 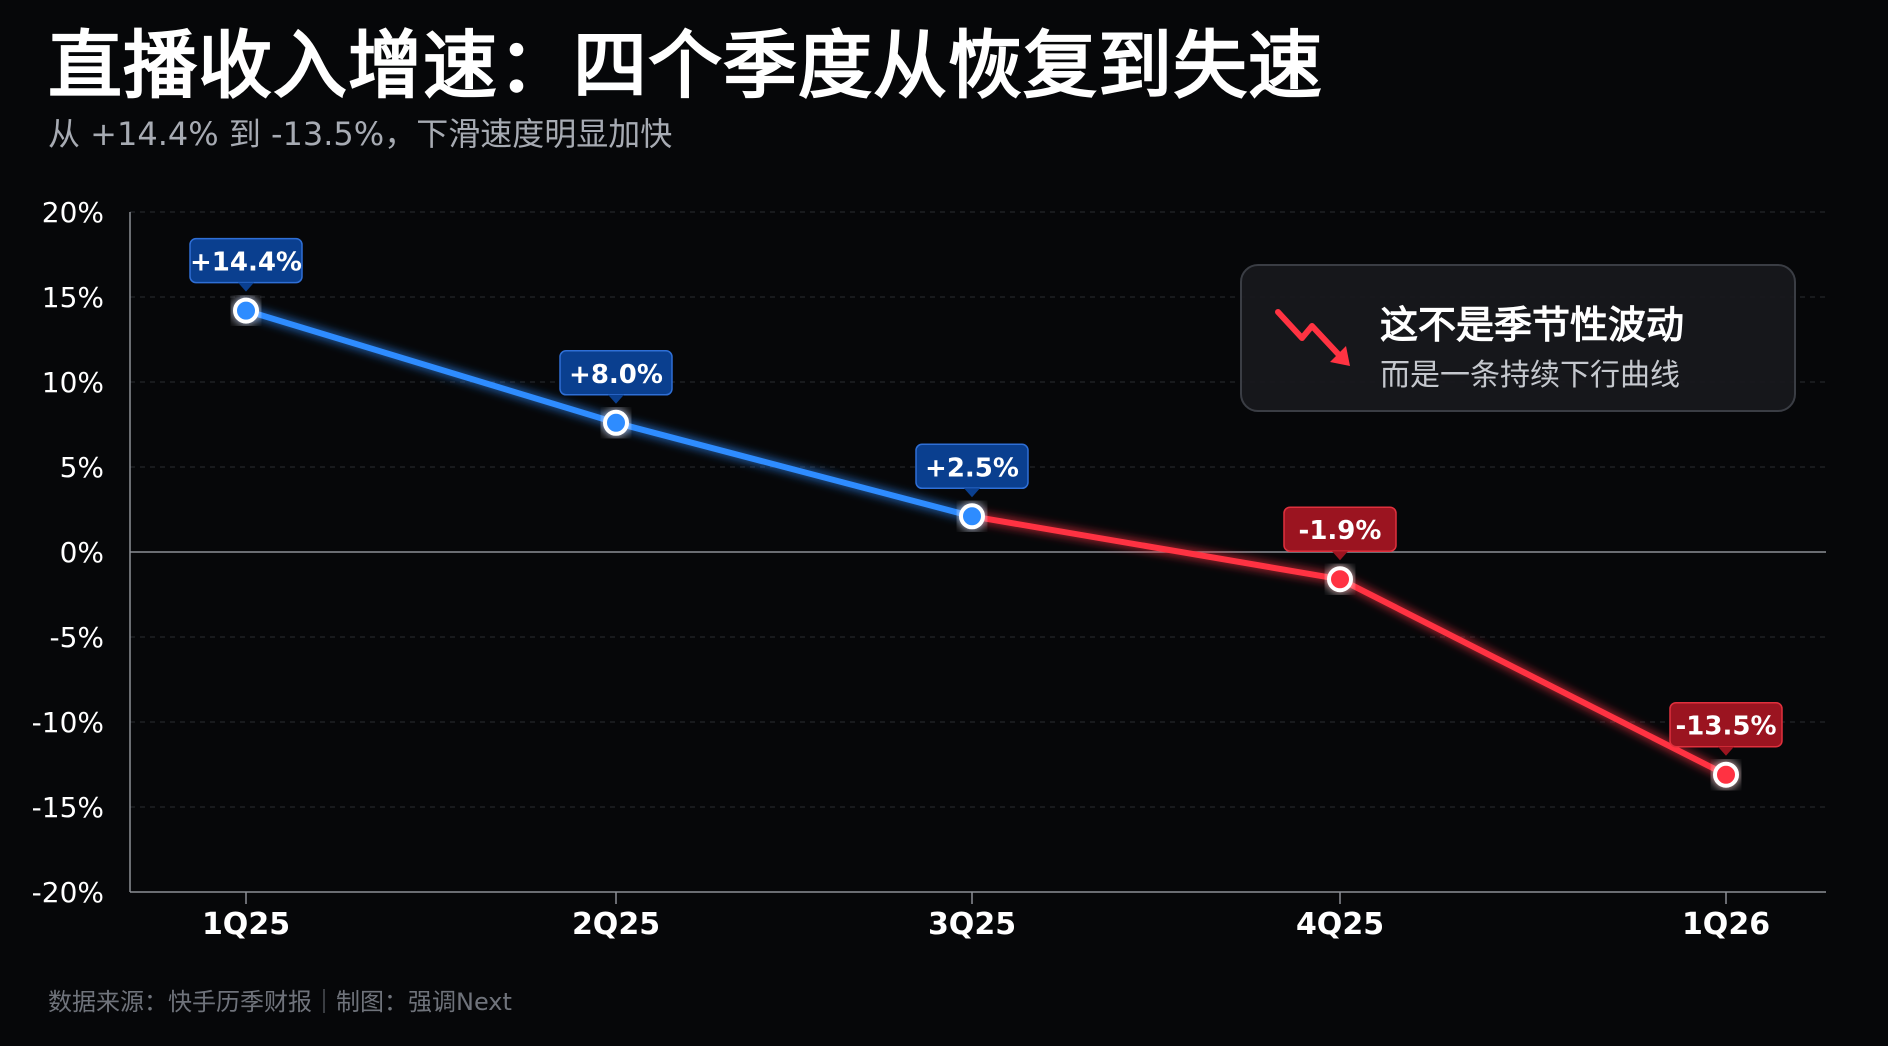 I want to click on data-label-text: -1.9%, so click(x=1340, y=531).